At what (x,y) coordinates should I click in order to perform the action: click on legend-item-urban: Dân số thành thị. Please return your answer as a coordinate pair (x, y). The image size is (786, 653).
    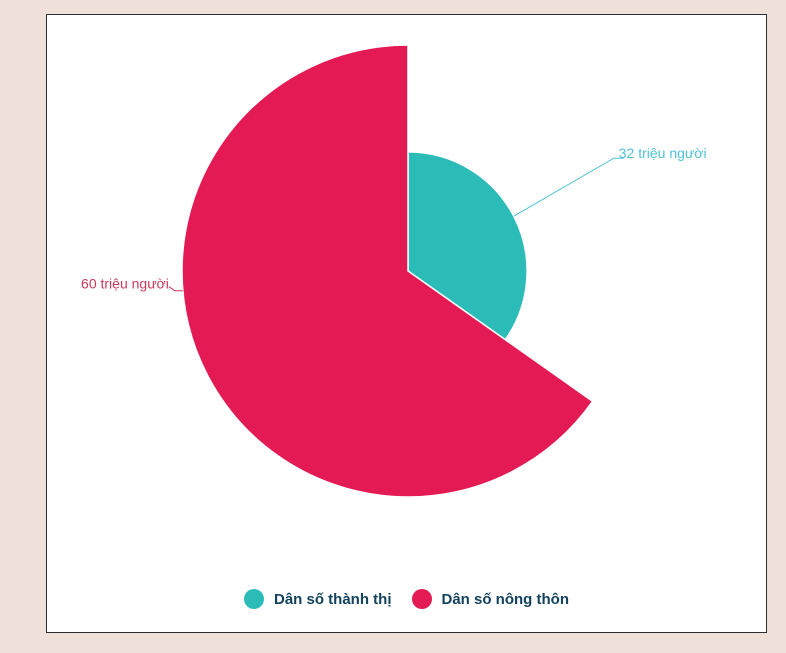
    Looking at the image, I should click on (318, 599).